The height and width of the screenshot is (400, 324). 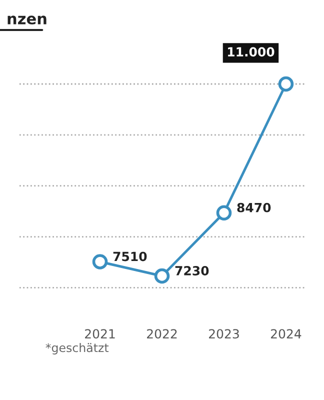 What do you see at coordinates (286, 334) in the screenshot?
I see `x-tick-label: 2024` at bounding box center [286, 334].